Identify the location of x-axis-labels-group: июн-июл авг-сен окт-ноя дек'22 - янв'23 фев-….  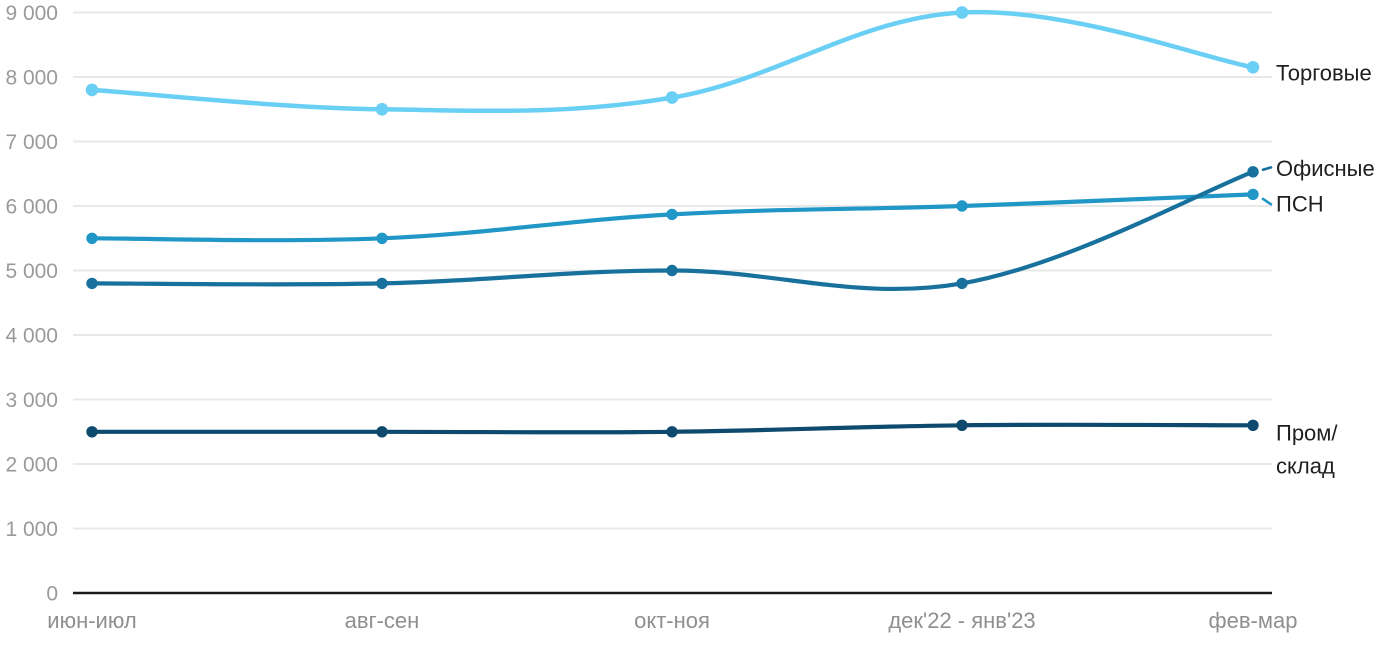
(672, 620).